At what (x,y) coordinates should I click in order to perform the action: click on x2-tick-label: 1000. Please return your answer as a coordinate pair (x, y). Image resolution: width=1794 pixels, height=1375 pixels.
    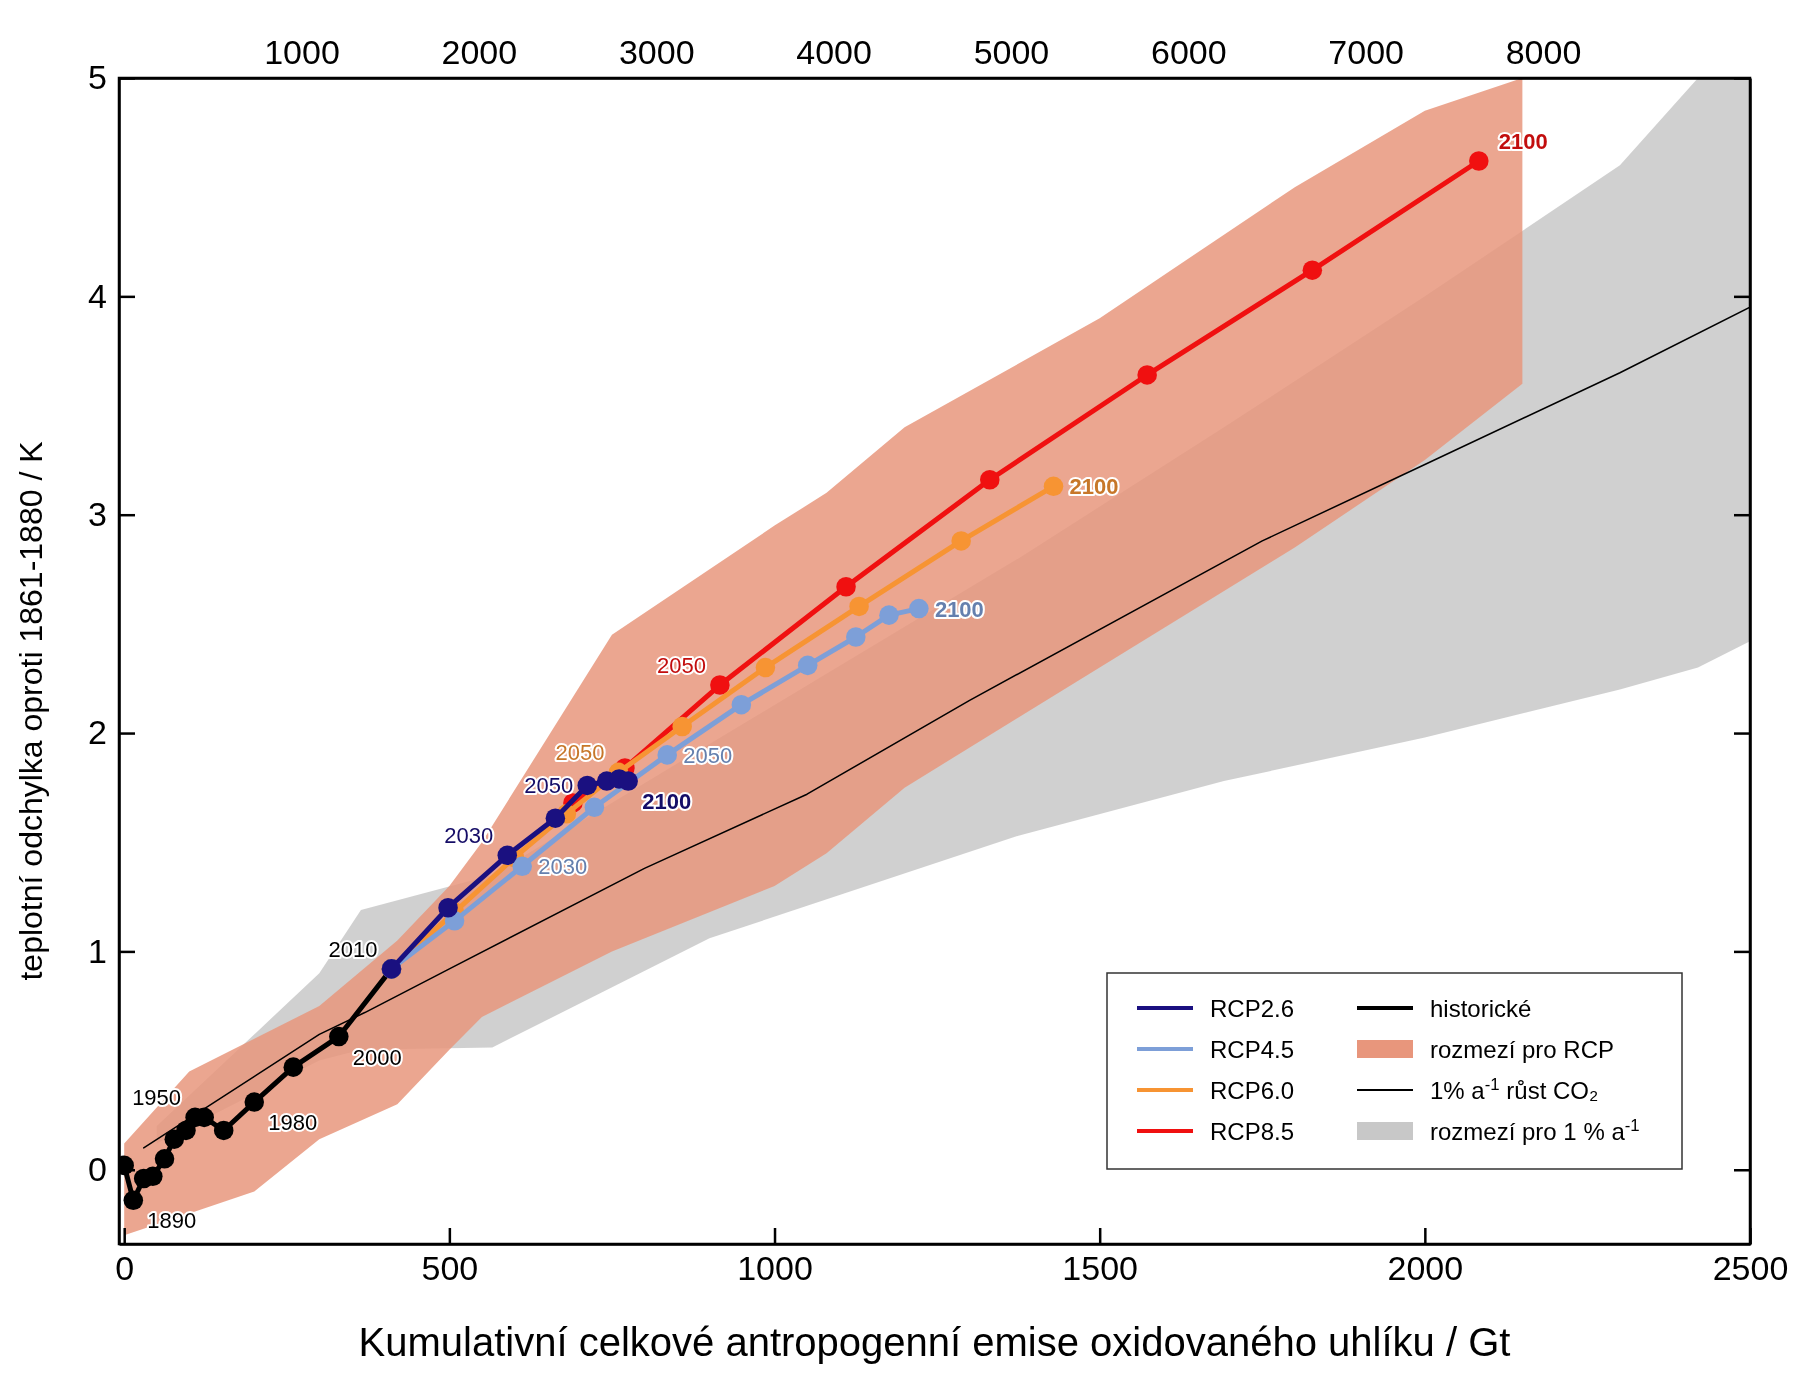
    Looking at the image, I should click on (302, 52).